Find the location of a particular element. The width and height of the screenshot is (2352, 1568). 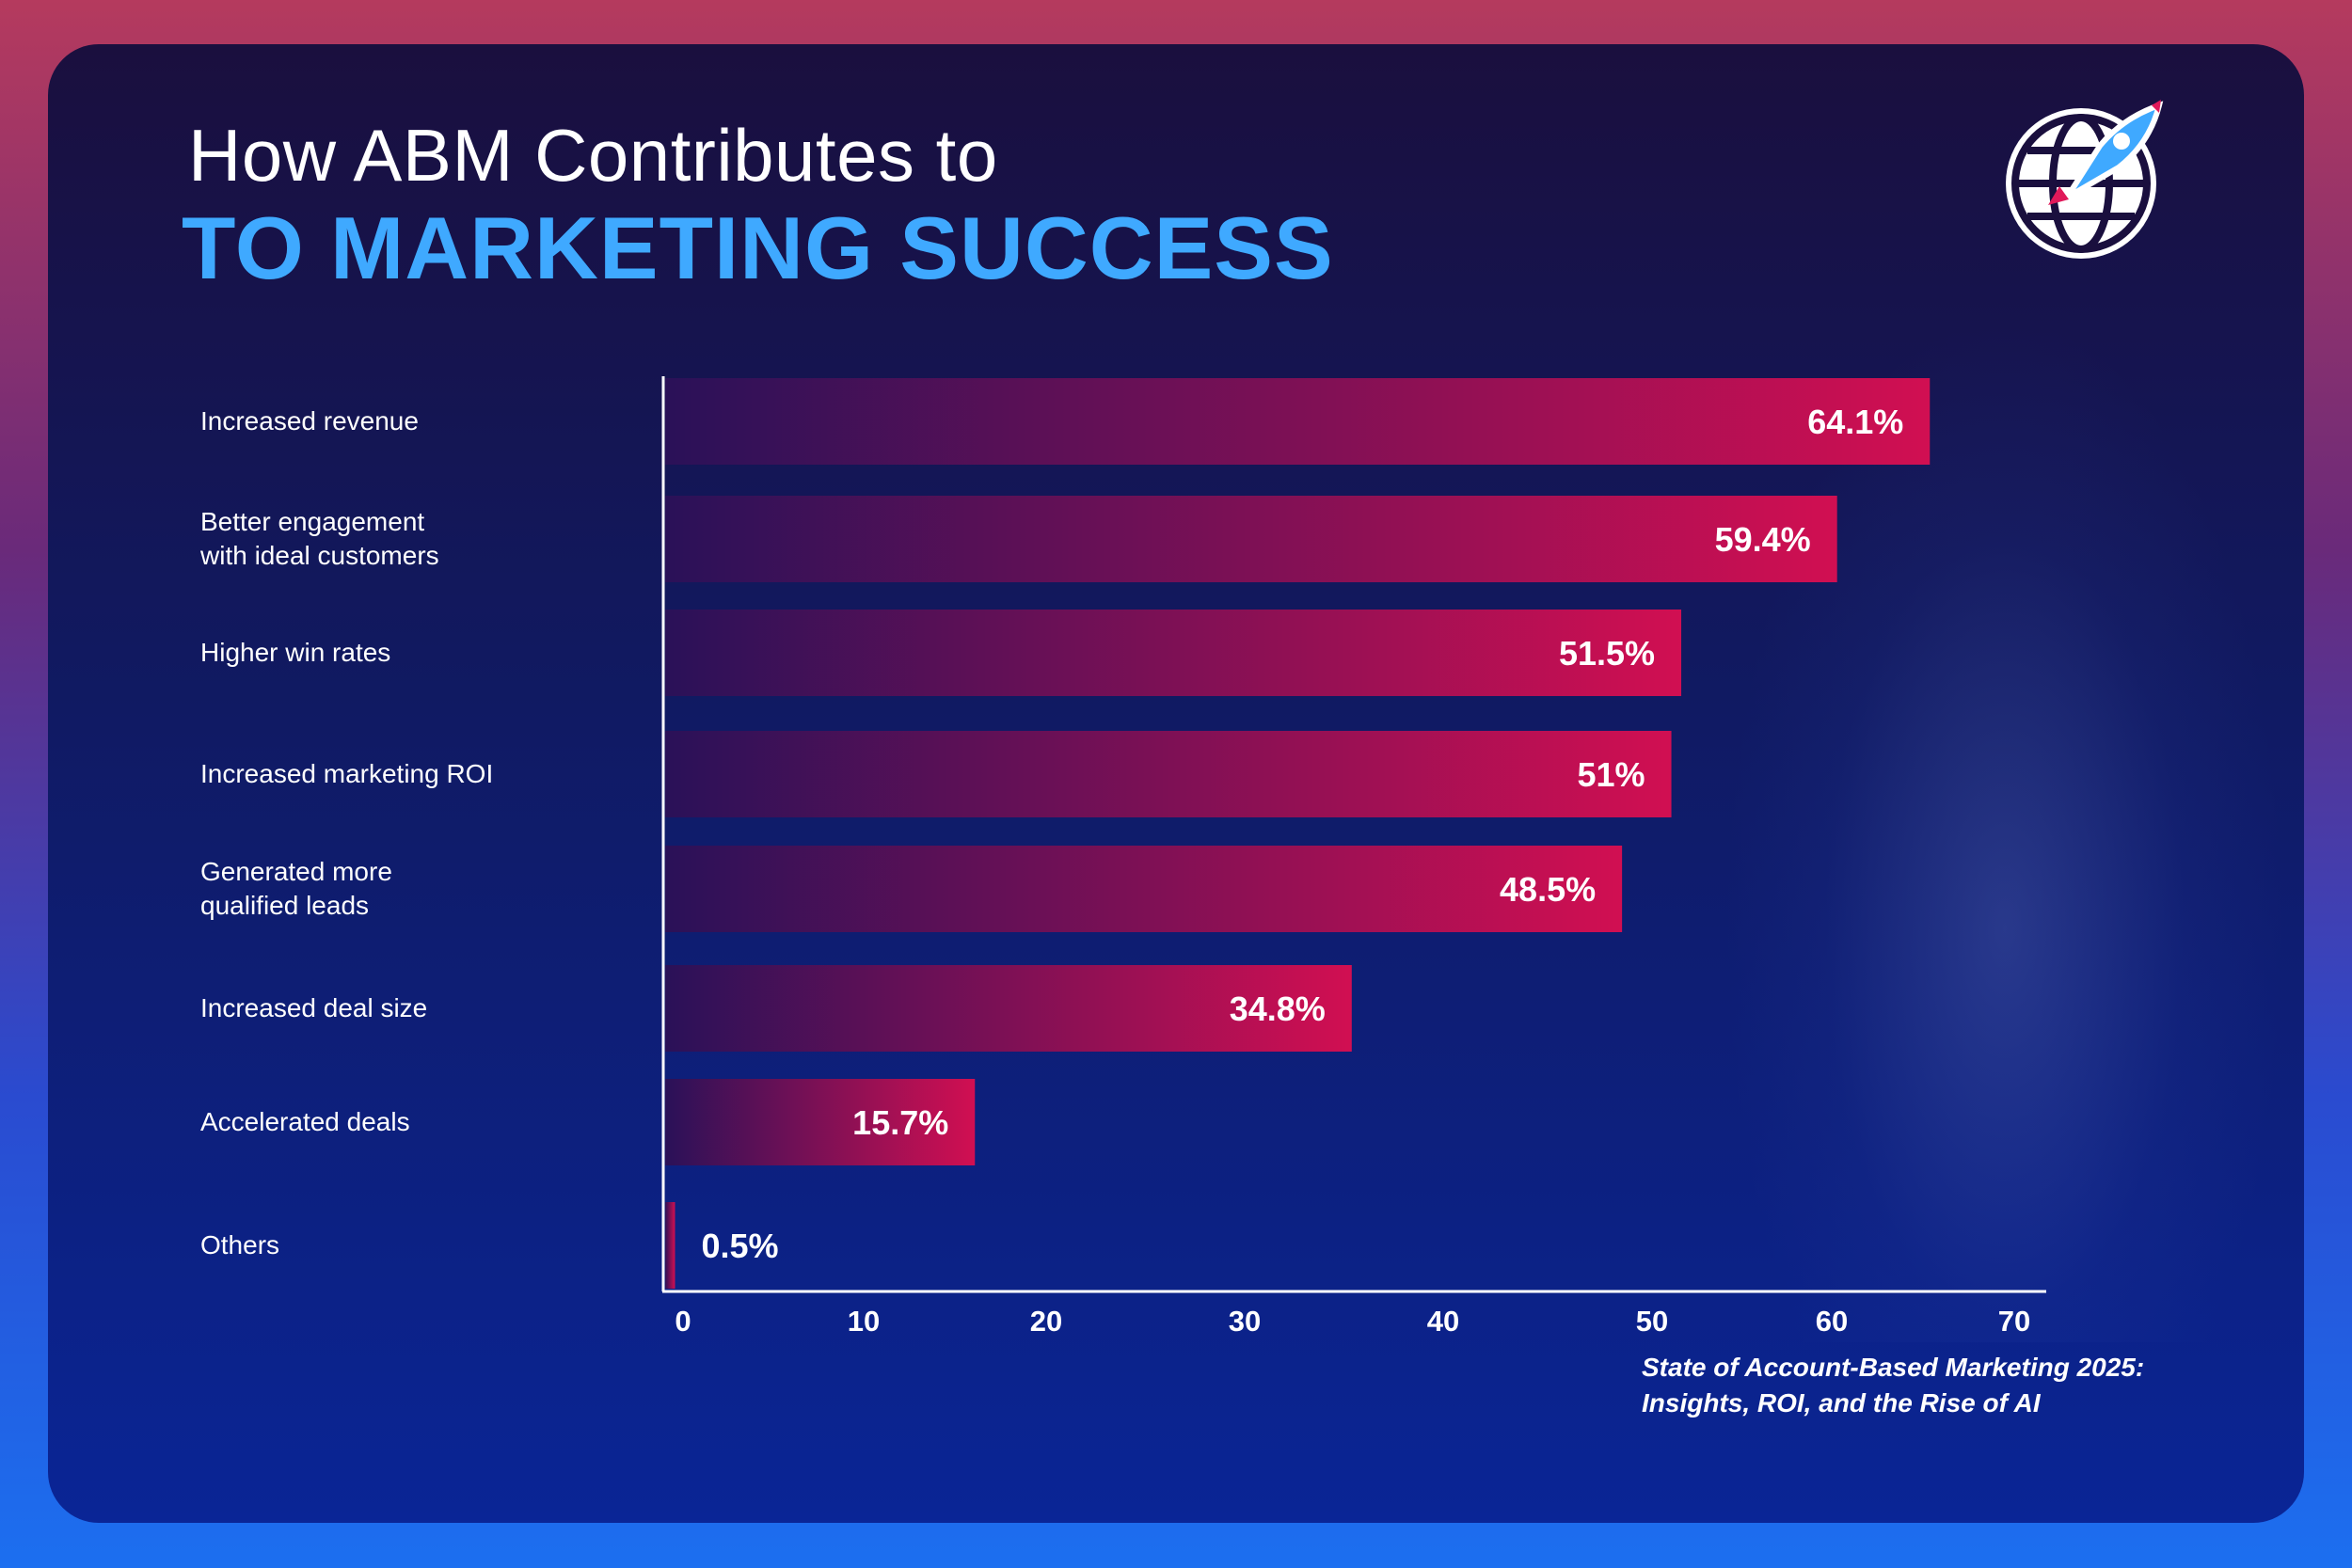

bar-value-label-8: 0.5% is located at coordinates (739, 1246).